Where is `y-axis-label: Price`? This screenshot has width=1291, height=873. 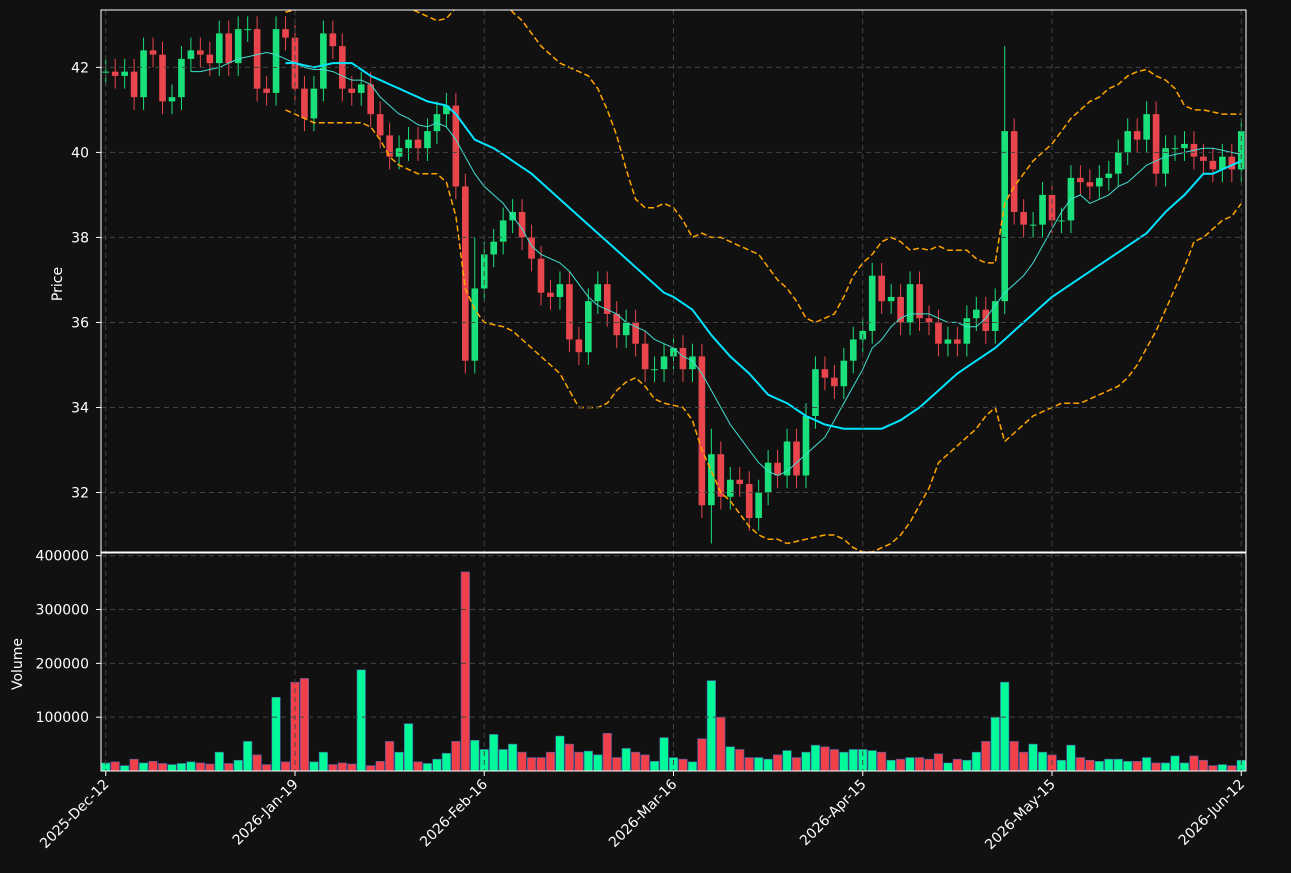
y-axis-label: Price is located at coordinates (58, 284).